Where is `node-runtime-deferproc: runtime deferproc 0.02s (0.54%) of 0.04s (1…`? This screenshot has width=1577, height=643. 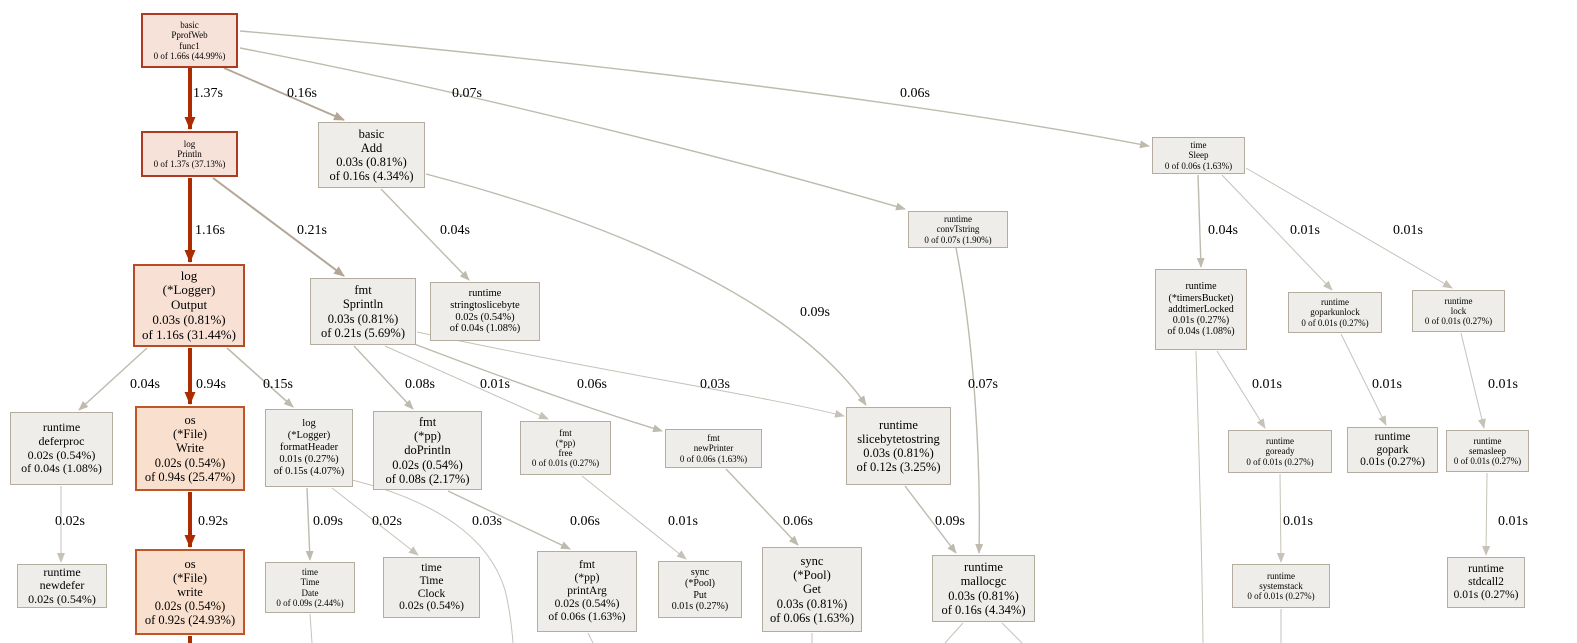
node-runtime-deferproc: runtime deferproc 0.02s (0.54%) of 0.04s (1… is located at coordinates (61, 448).